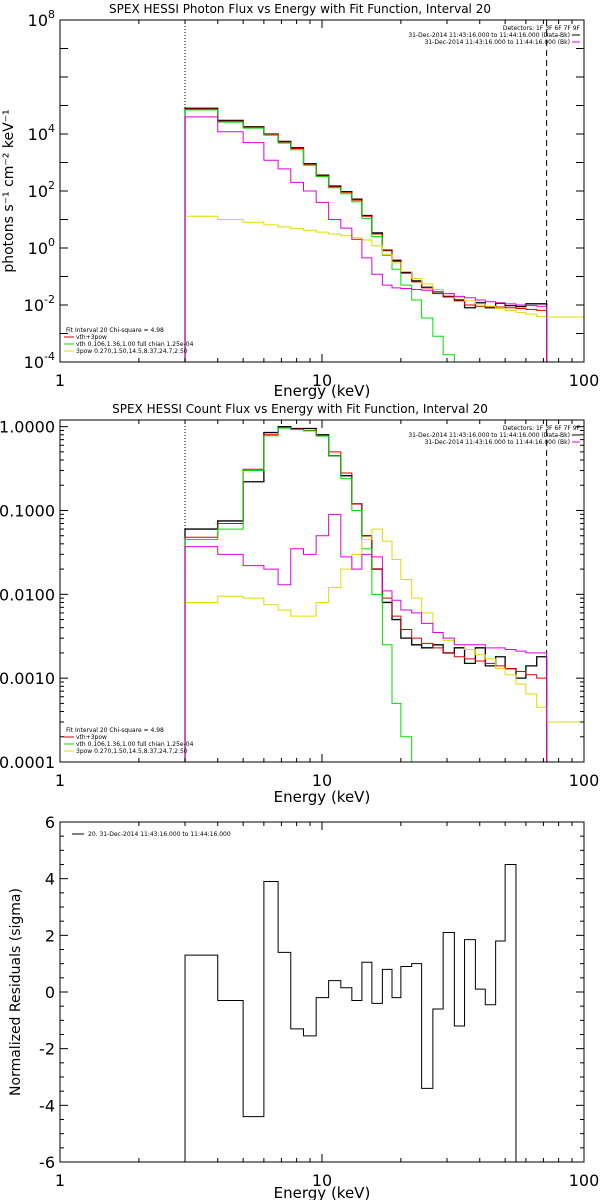 The image size is (600, 1204). Describe the element at coordinates (9, 190) in the screenshot. I see `y-axis-label: photons s⁻¹ cm⁻² keV⁻¹` at that location.